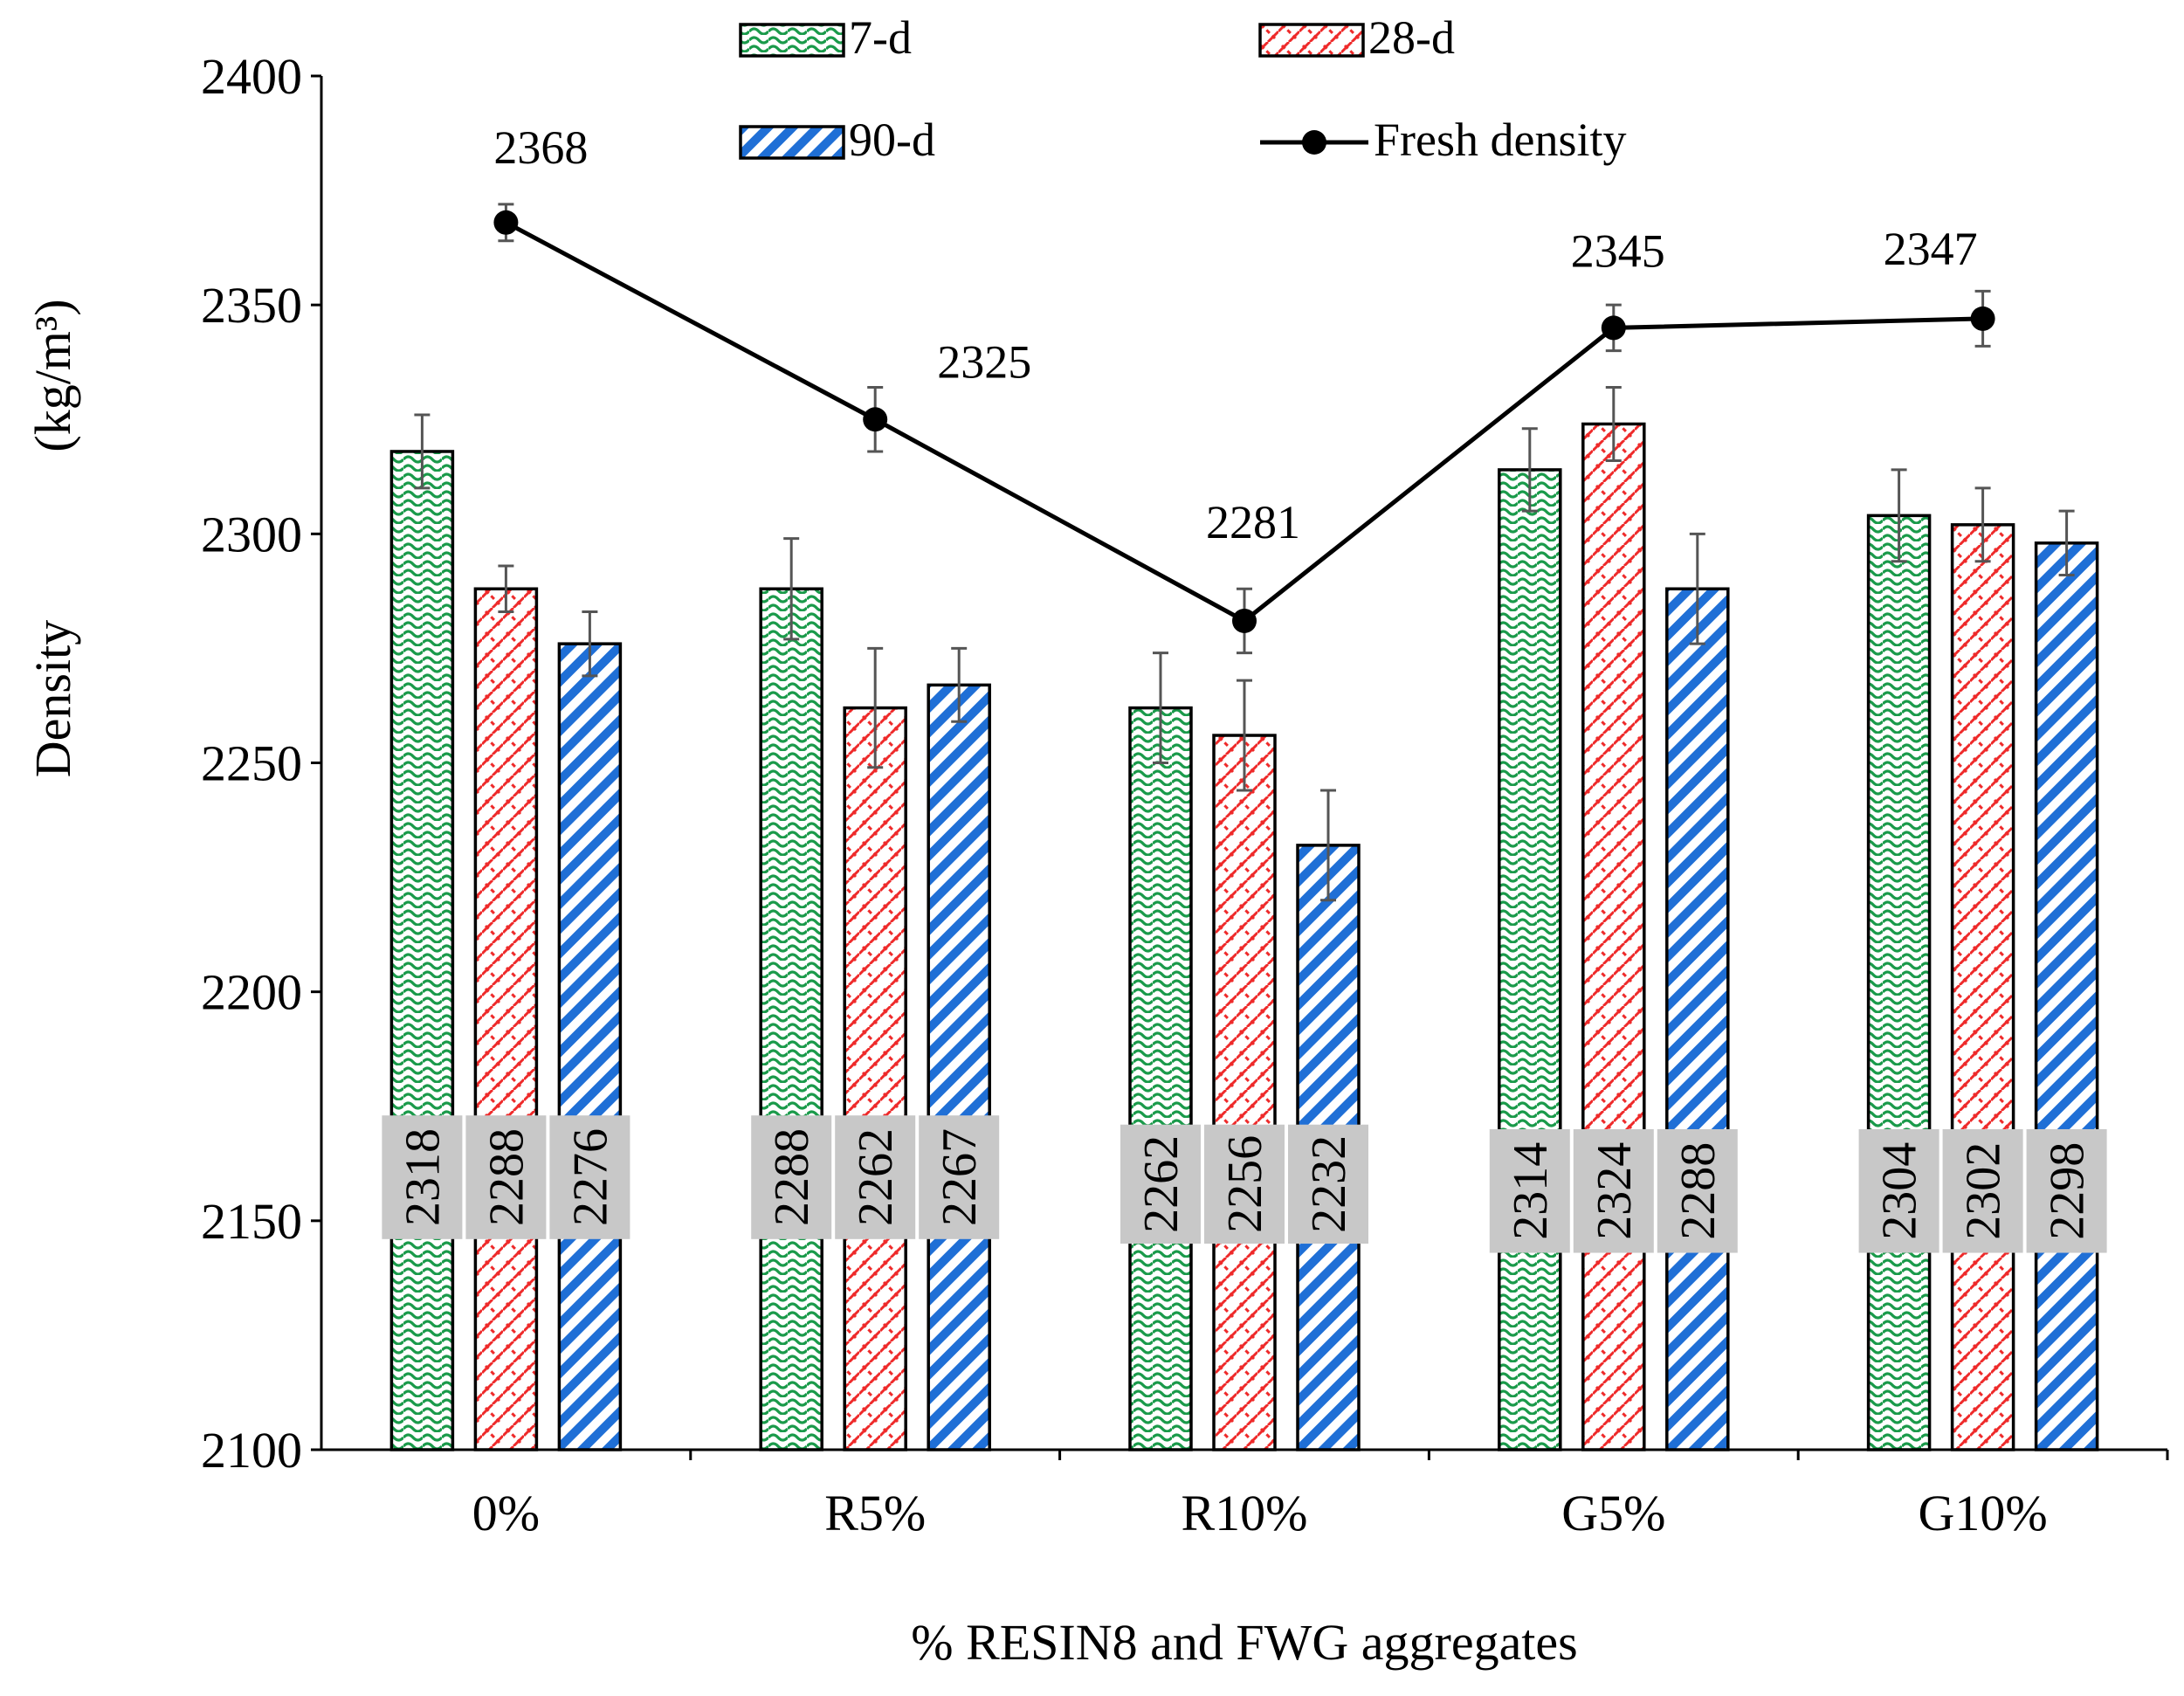 Image resolution: width=2184 pixels, height=1696 pixels. What do you see at coordinates (52, 698) in the screenshot?
I see `y-axis-title: Density` at bounding box center [52, 698].